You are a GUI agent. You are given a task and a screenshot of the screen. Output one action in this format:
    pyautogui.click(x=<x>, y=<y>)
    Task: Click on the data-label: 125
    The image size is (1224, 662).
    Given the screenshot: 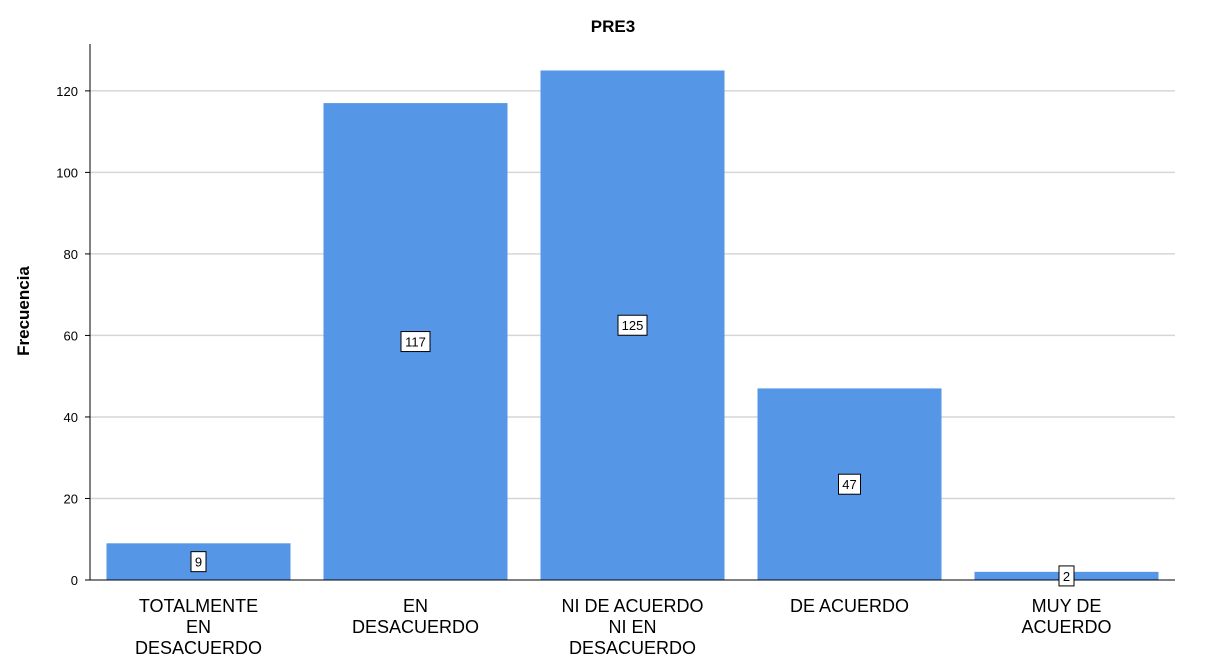 What is the action you would take?
    pyautogui.click(x=633, y=325)
    